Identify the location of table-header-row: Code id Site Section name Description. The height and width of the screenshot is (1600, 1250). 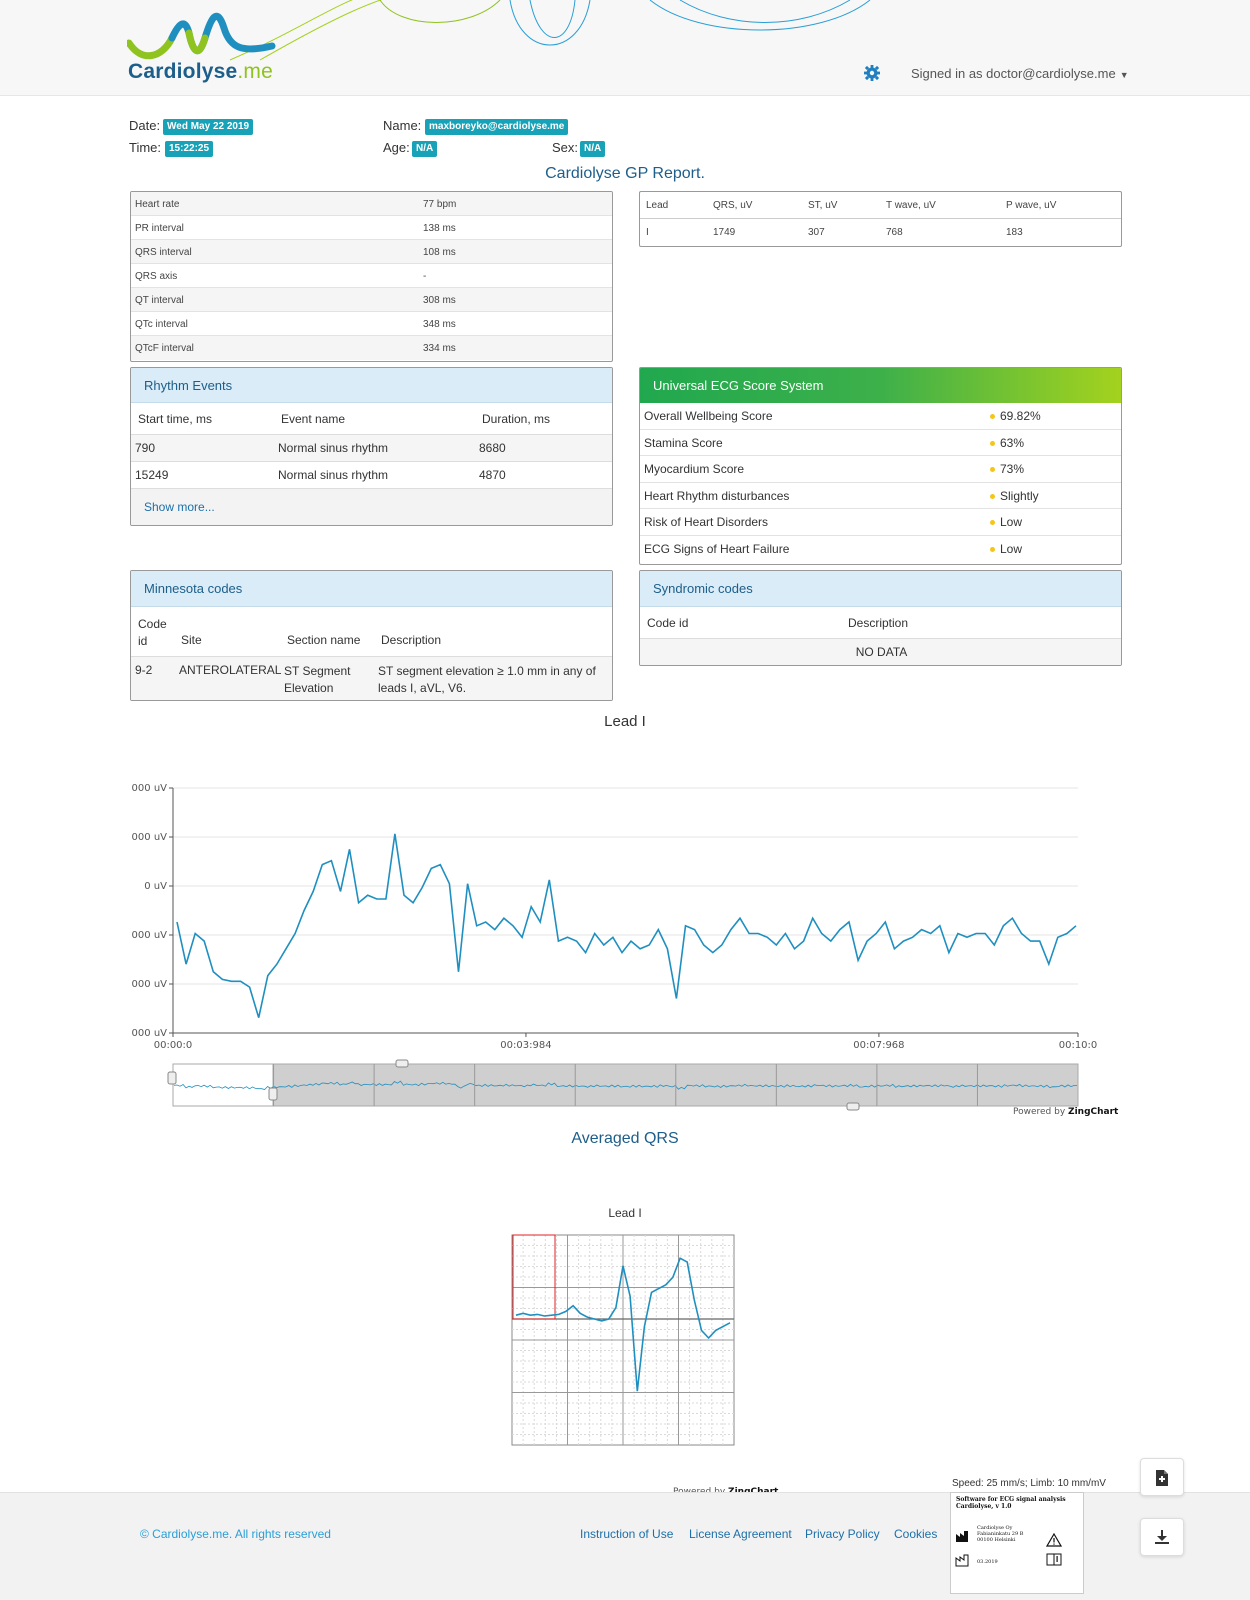
(371, 632).